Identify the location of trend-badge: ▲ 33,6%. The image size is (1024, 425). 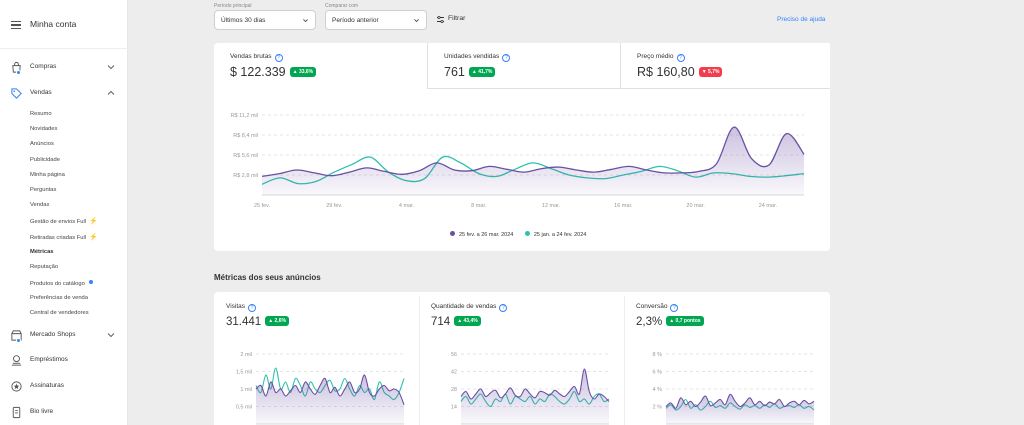
(303, 72).